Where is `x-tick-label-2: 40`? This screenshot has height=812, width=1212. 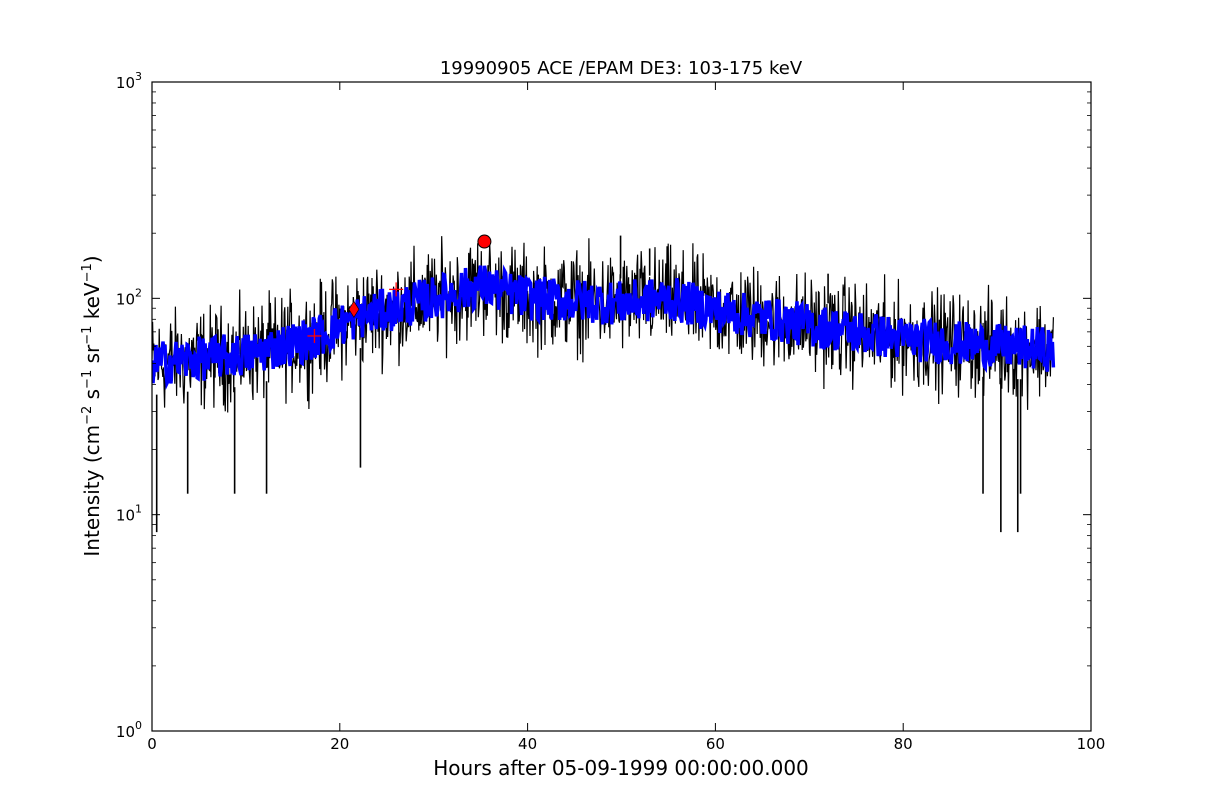
x-tick-label-2: 40 is located at coordinates (527, 744).